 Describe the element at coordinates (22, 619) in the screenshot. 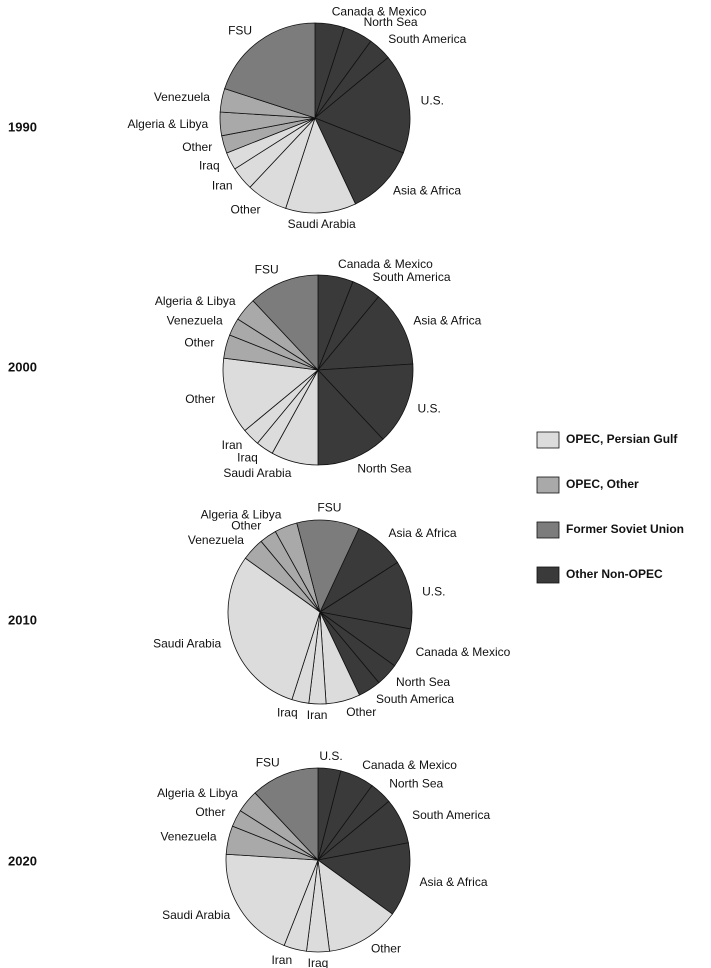

I see `pie-title: 2010` at that location.